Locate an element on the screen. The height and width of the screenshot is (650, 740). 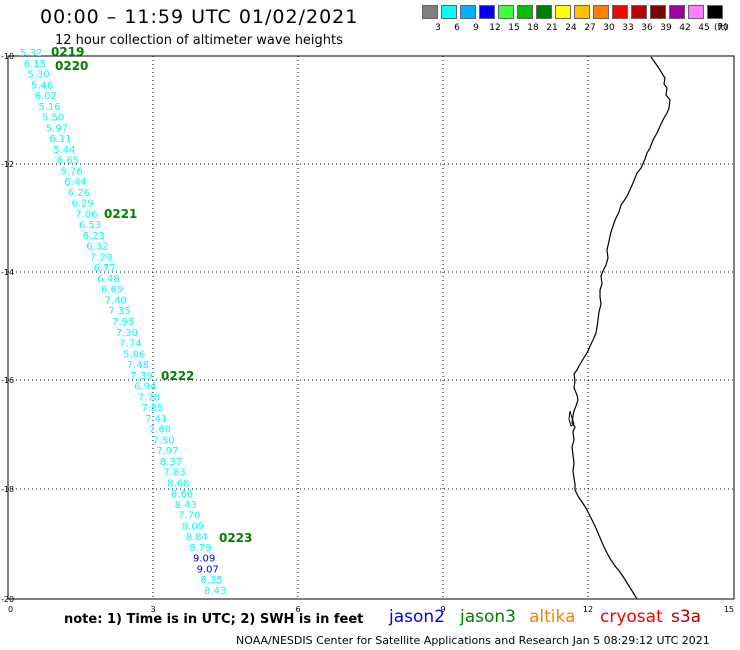
wave-height-reading: 5.32 is located at coordinates (31, 53).